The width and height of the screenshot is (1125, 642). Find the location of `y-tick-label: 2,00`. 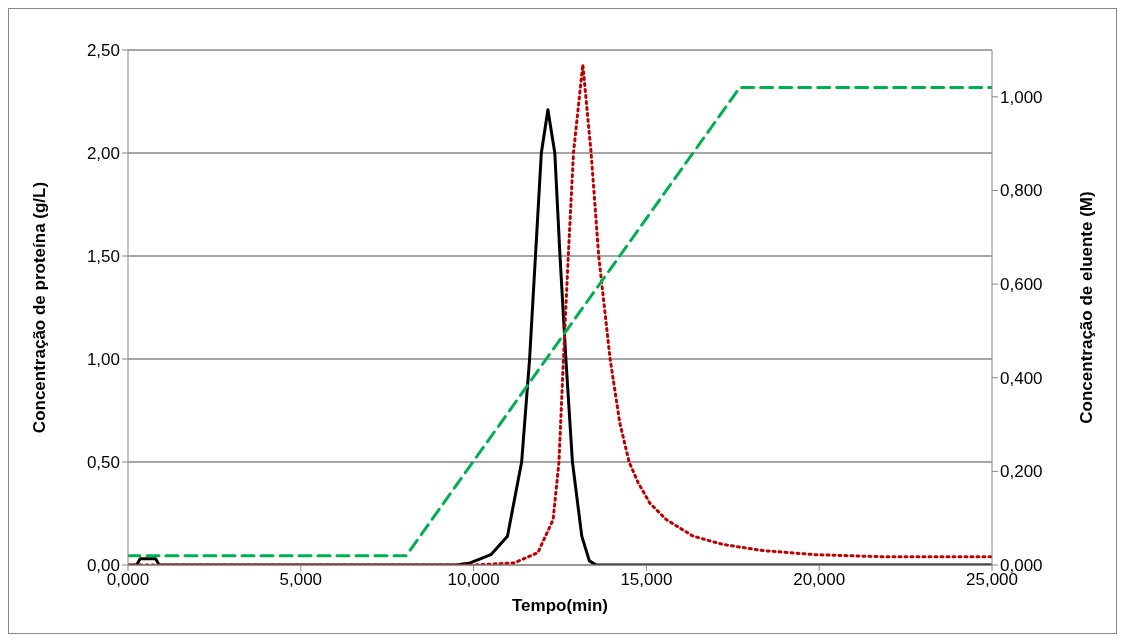

y-tick-label: 2,00 is located at coordinates (103, 154).